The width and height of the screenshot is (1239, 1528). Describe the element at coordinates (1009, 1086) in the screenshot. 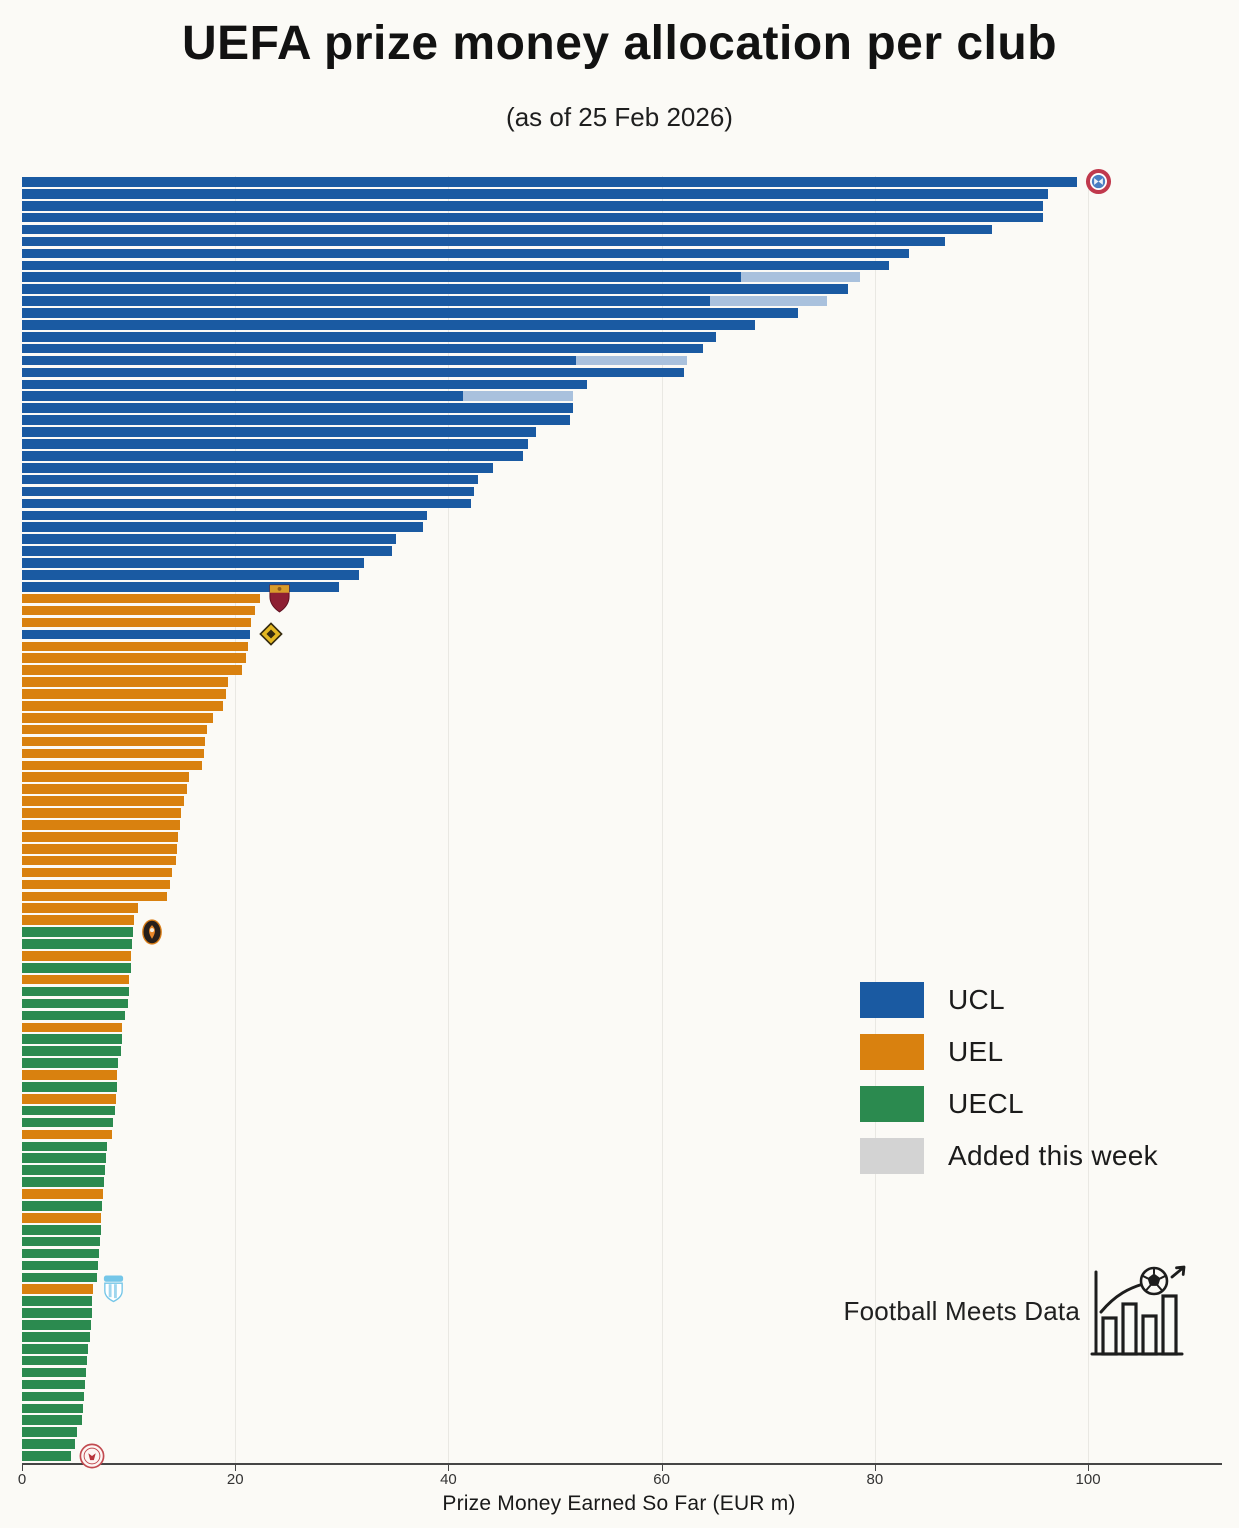

I see `legend: UCL UEL UECL Added this week` at that location.